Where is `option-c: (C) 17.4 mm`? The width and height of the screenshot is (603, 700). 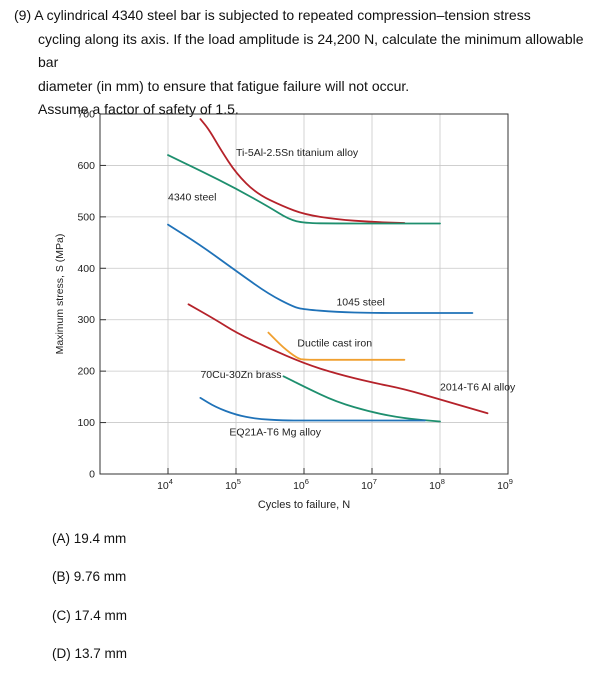 option-c: (C) 17.4 mm is located at coordinates (90, 615).